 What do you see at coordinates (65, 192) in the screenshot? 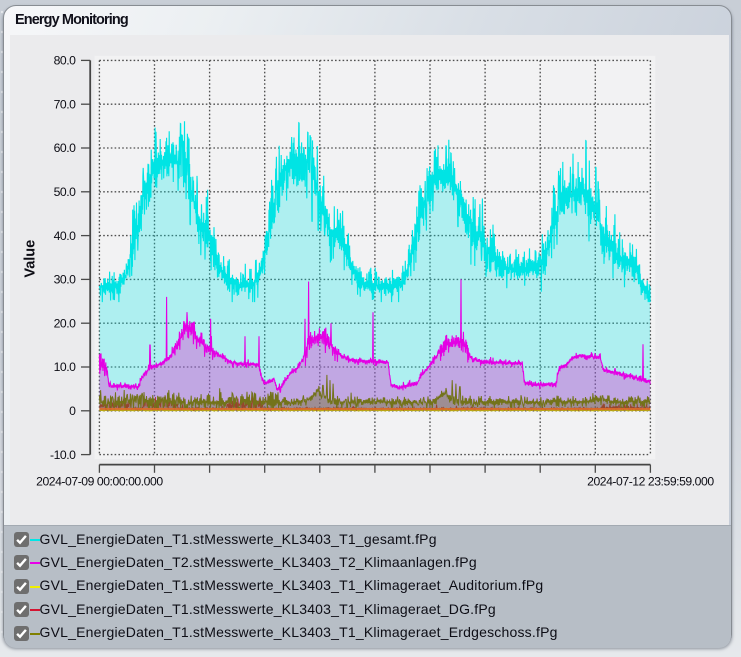
I see `svg-text: 50.0` at bounding box center [65, 192].